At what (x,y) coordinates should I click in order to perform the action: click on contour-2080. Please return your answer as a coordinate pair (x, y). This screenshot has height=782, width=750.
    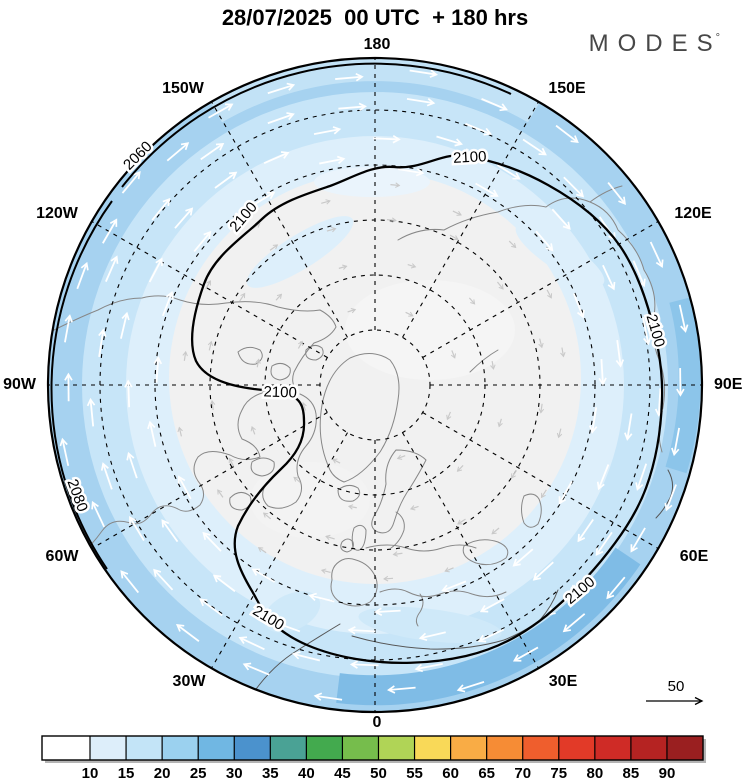
    Looking at the image, I should click on (81, 385).